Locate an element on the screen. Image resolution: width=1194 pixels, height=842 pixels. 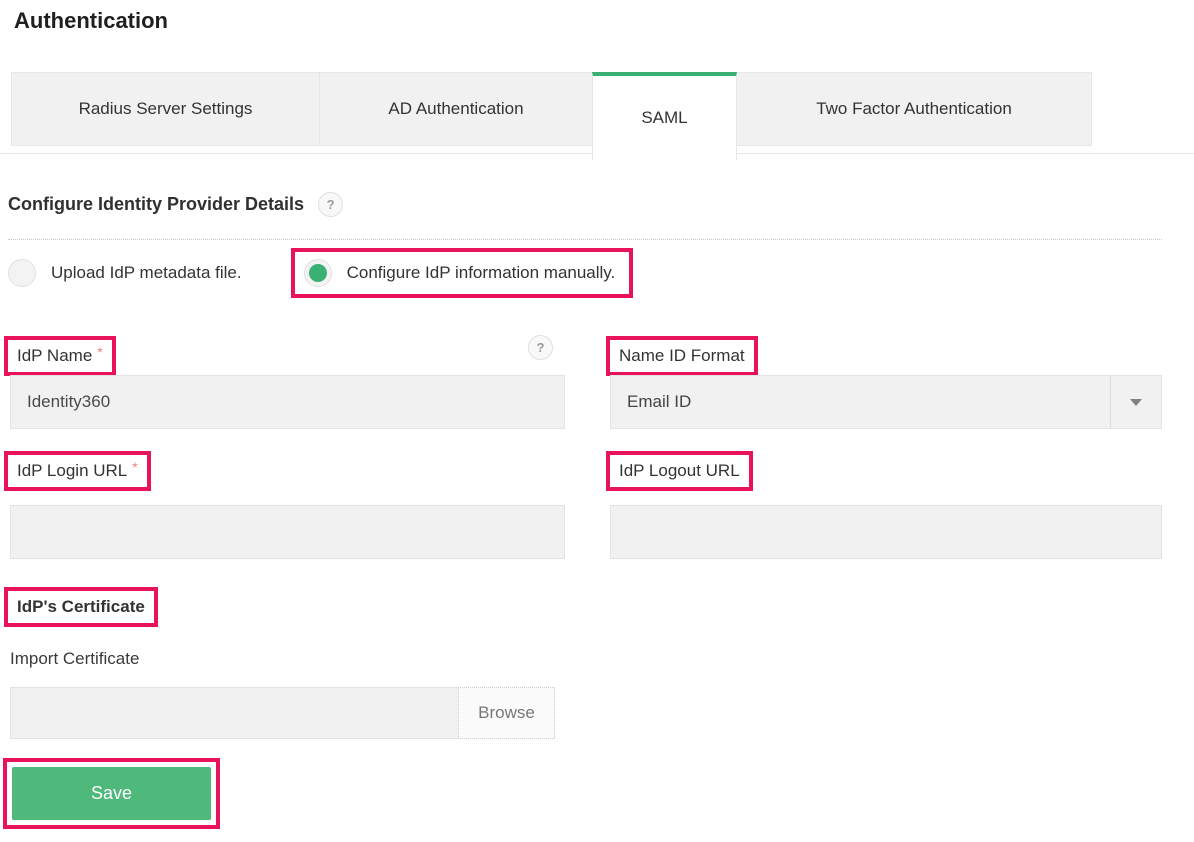
radio-selected-circle-icon is located at coordinates (317, 273).